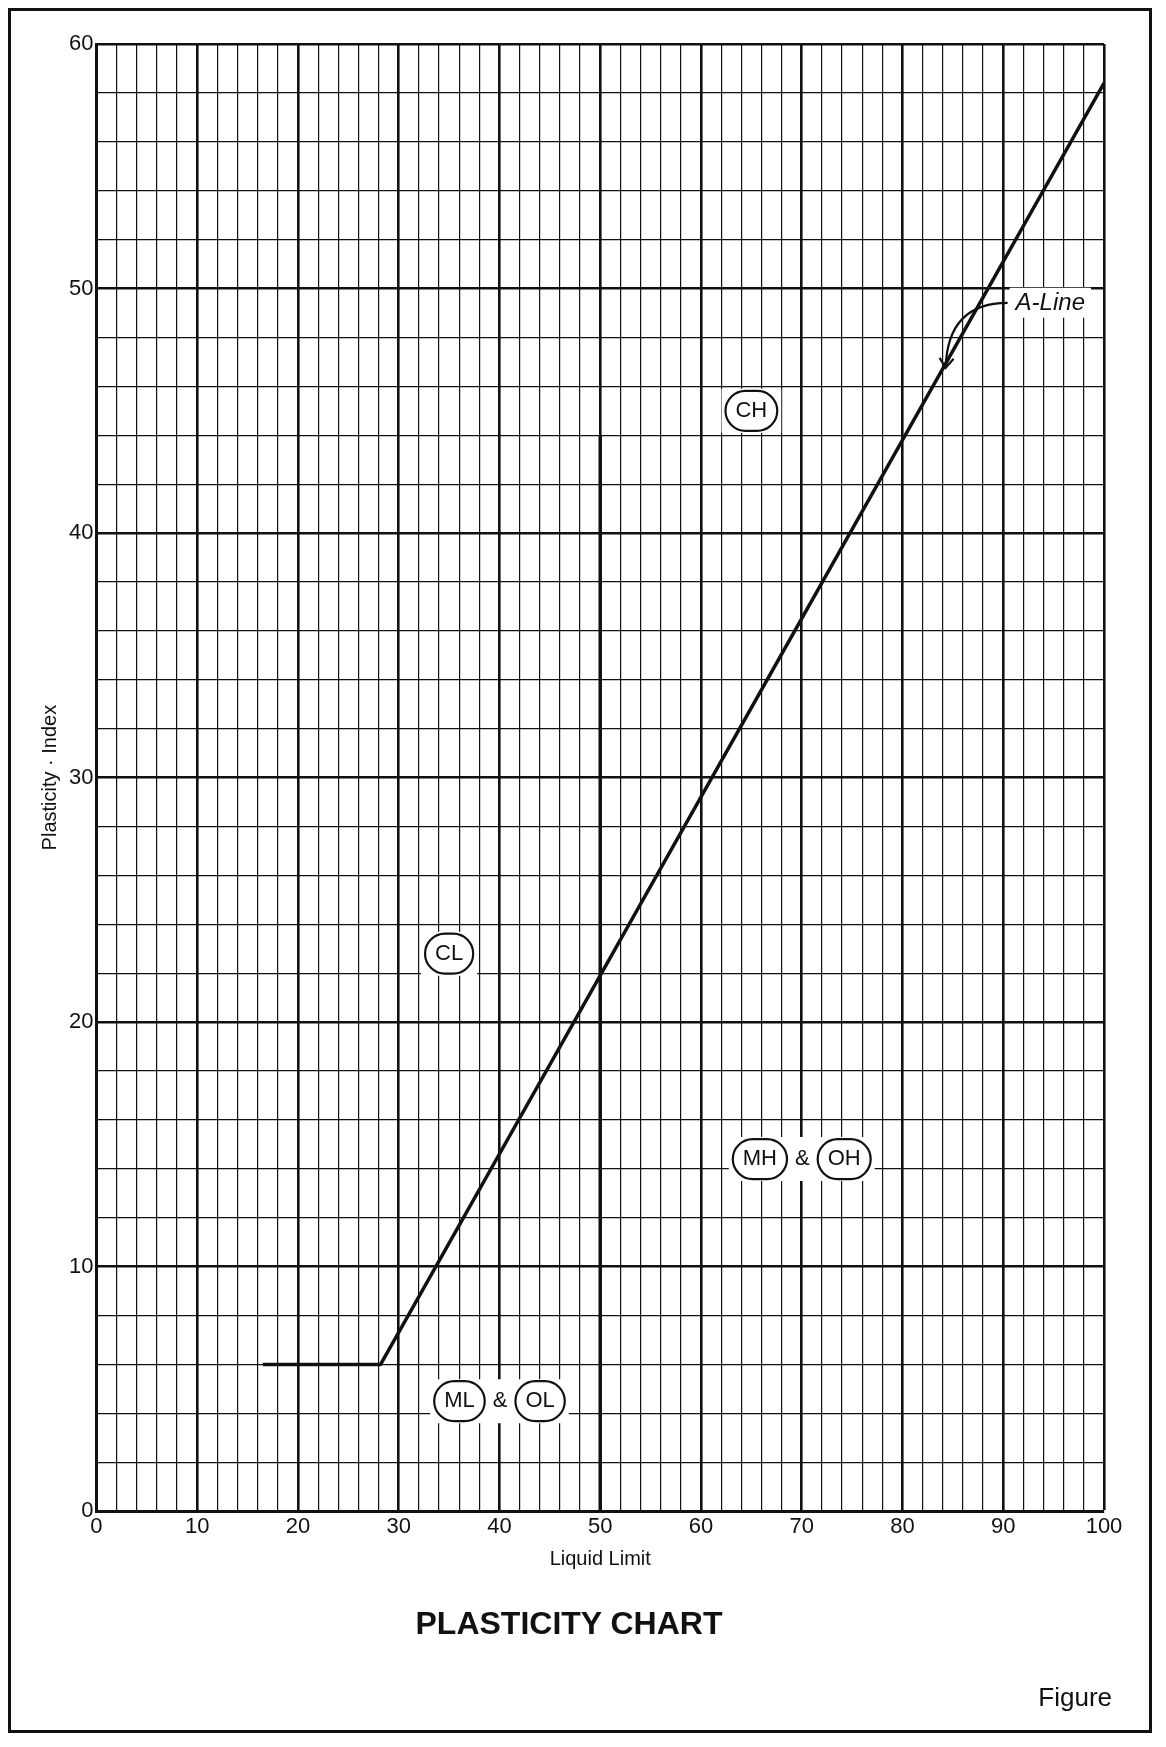 This screenshot has height=1747, width=1166. What do you see at coordinates (751, 409) in the screenshot?
I see `annotation: CH` at bounding box center [751, 409].